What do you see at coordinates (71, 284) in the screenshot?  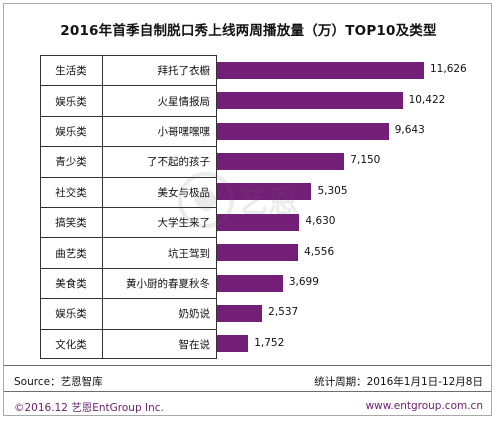 I see `category-label: 美食类` at bounding box center [71, 284].